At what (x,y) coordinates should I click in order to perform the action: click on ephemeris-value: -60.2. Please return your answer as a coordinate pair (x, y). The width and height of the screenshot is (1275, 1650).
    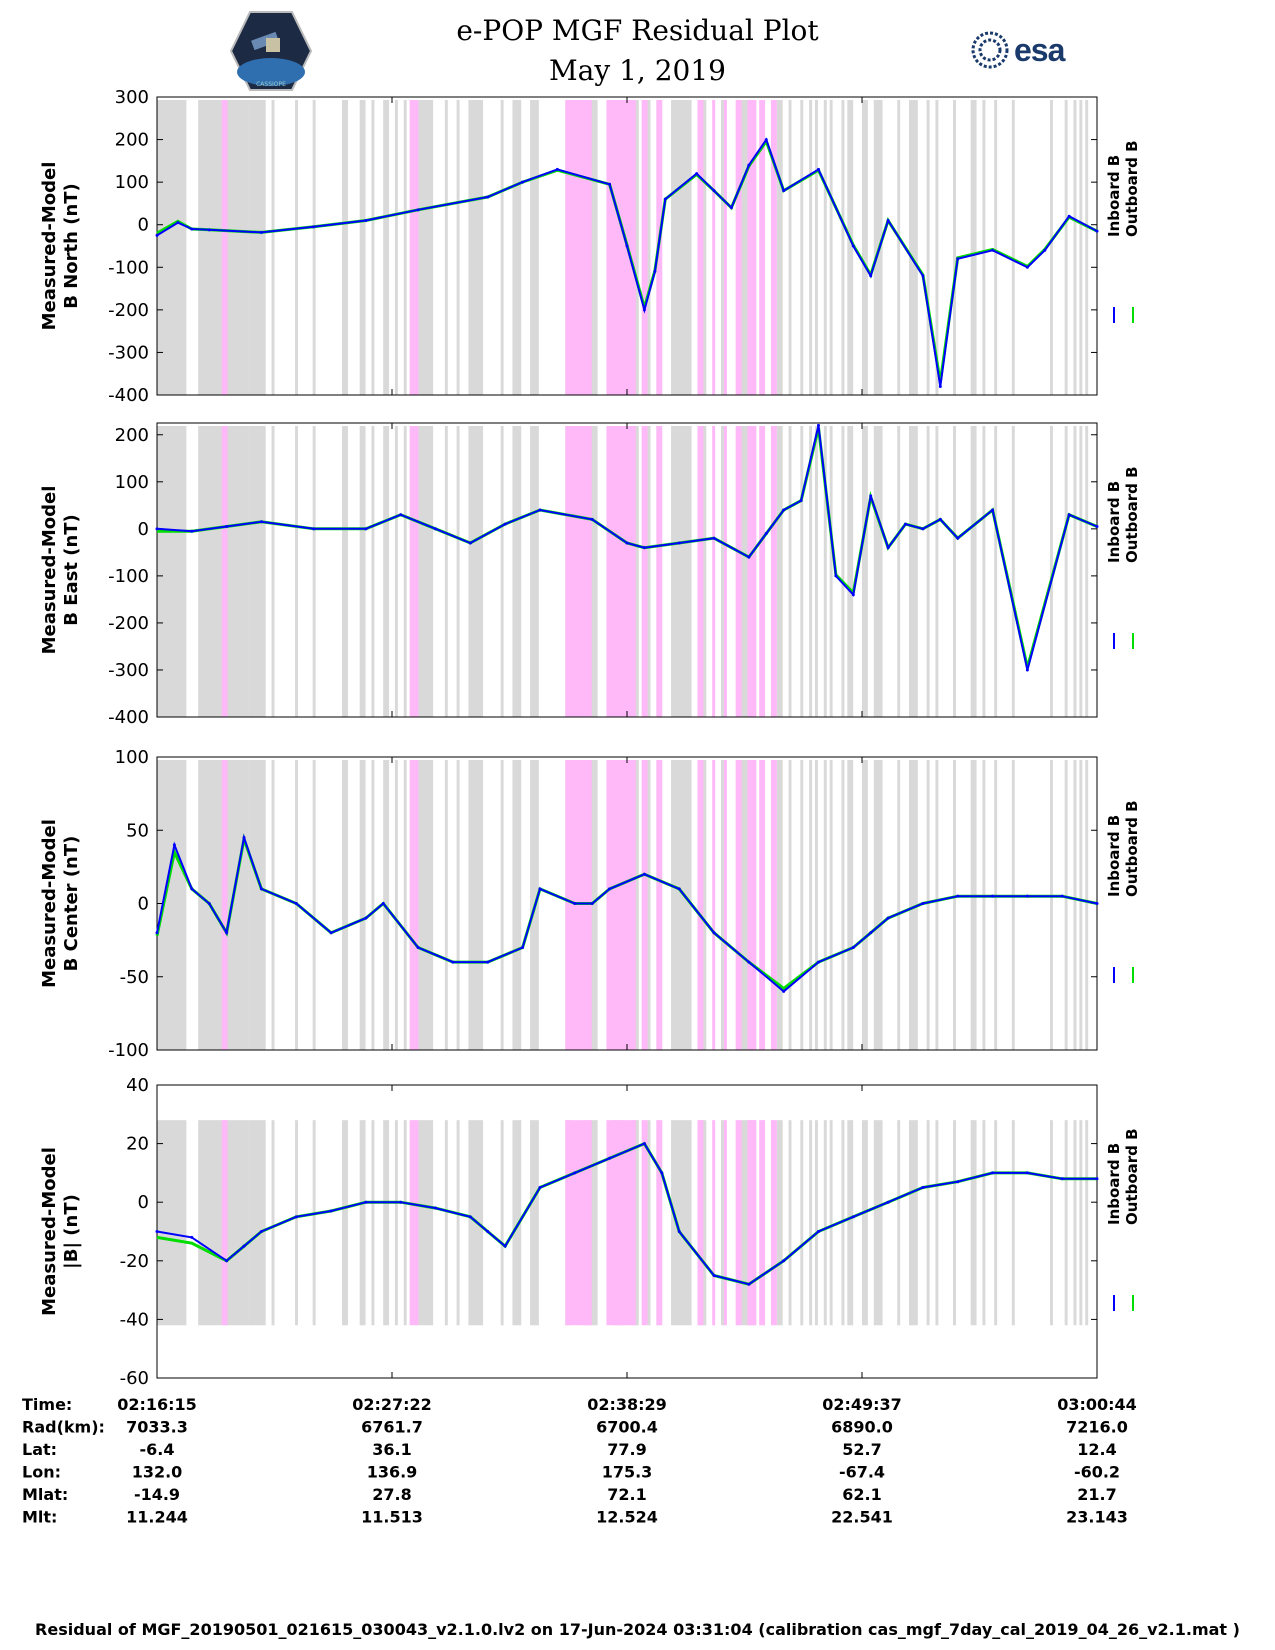
    Looking at the image, I should click on (1097, 1472).